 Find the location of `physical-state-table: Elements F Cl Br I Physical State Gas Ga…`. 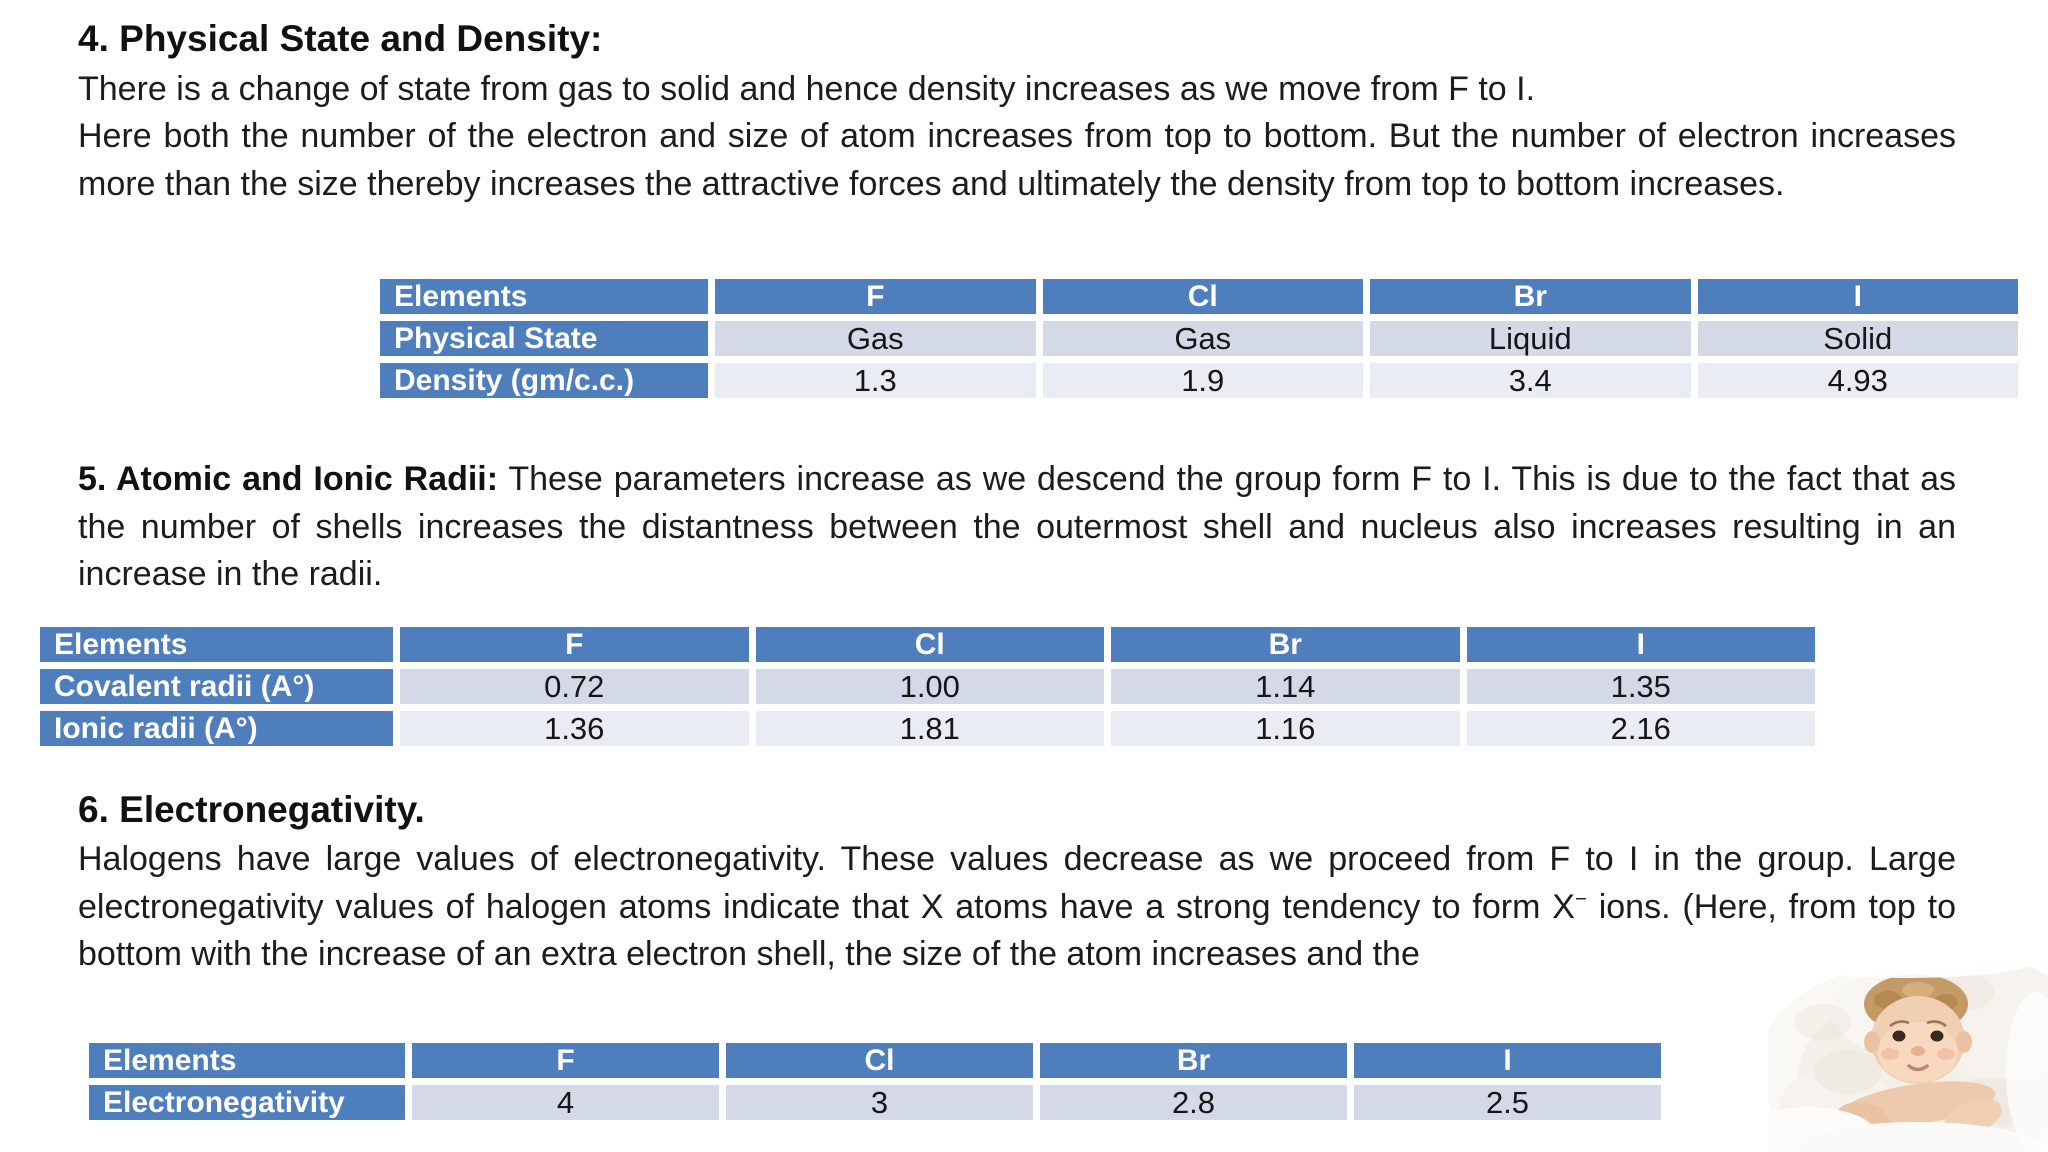

physical-state-table: Elements F Cl Br I Physical State Gas Ga… is located at coordinates (1199, 338).